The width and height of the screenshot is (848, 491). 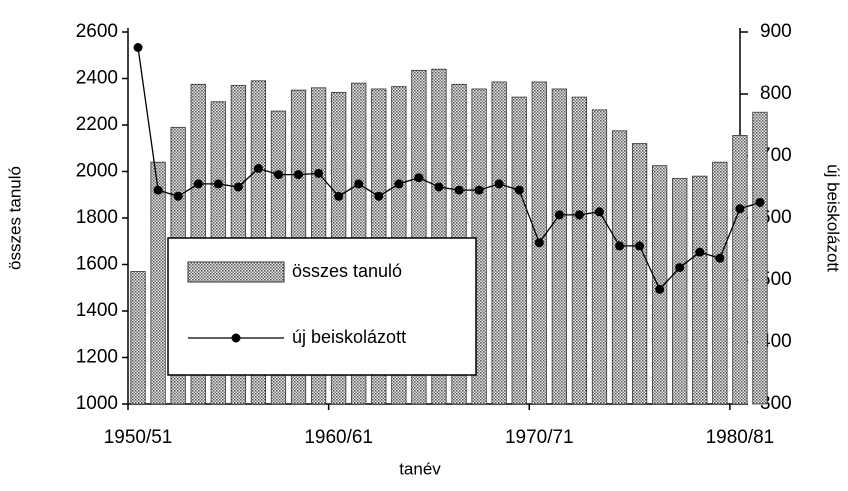 I want to click on y-axis-label: összes tanuló, so click(x=14, y=218).